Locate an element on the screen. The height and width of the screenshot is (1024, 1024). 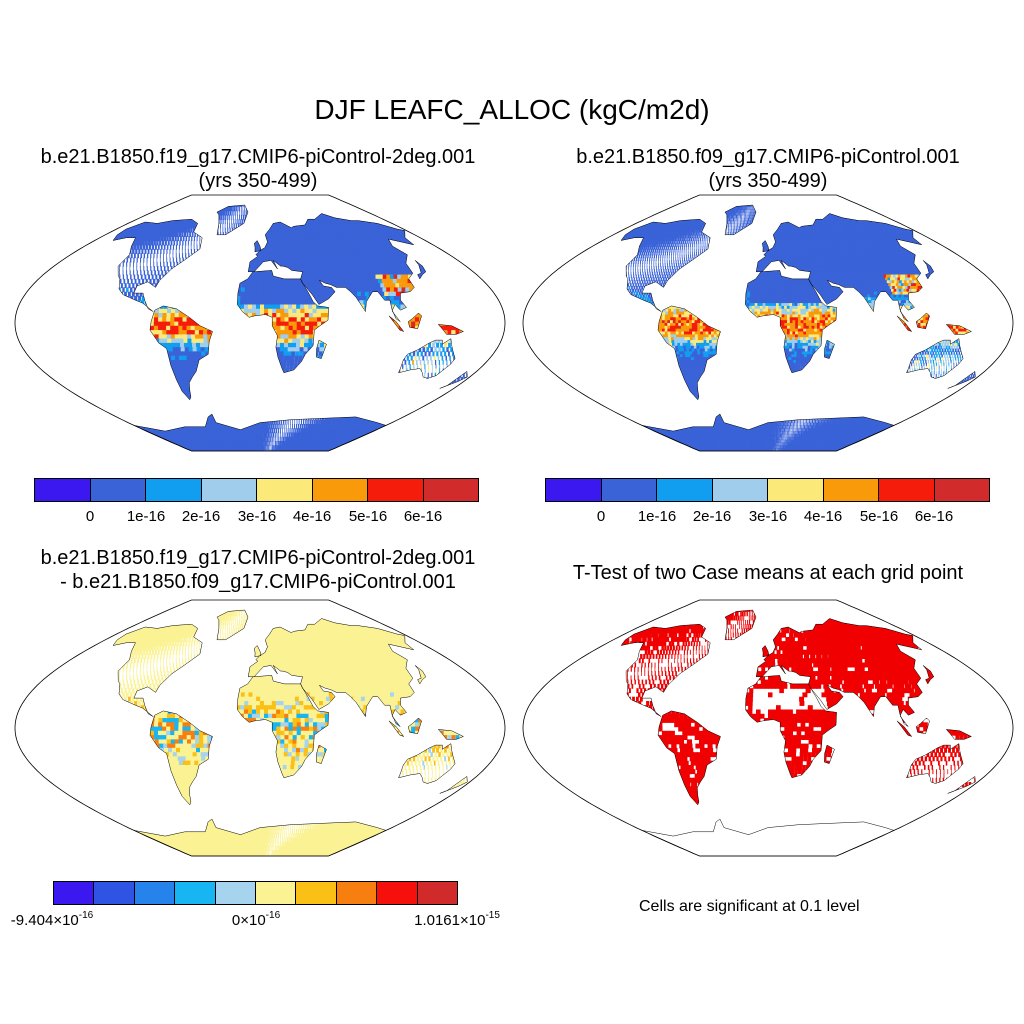
map-top-right is located at coordinates (768, 323).